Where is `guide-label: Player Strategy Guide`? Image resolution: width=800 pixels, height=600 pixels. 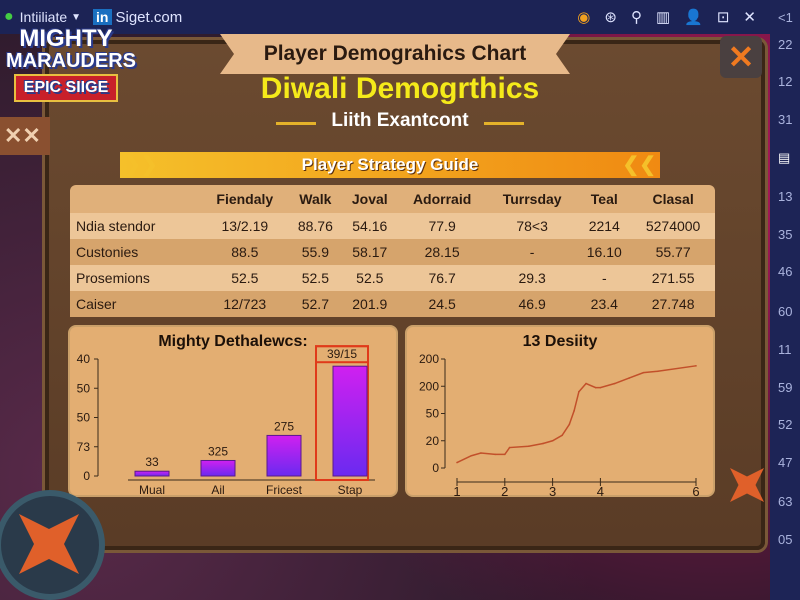 guide-label: Player Strategy Guide is located at coordinates (390, 164).